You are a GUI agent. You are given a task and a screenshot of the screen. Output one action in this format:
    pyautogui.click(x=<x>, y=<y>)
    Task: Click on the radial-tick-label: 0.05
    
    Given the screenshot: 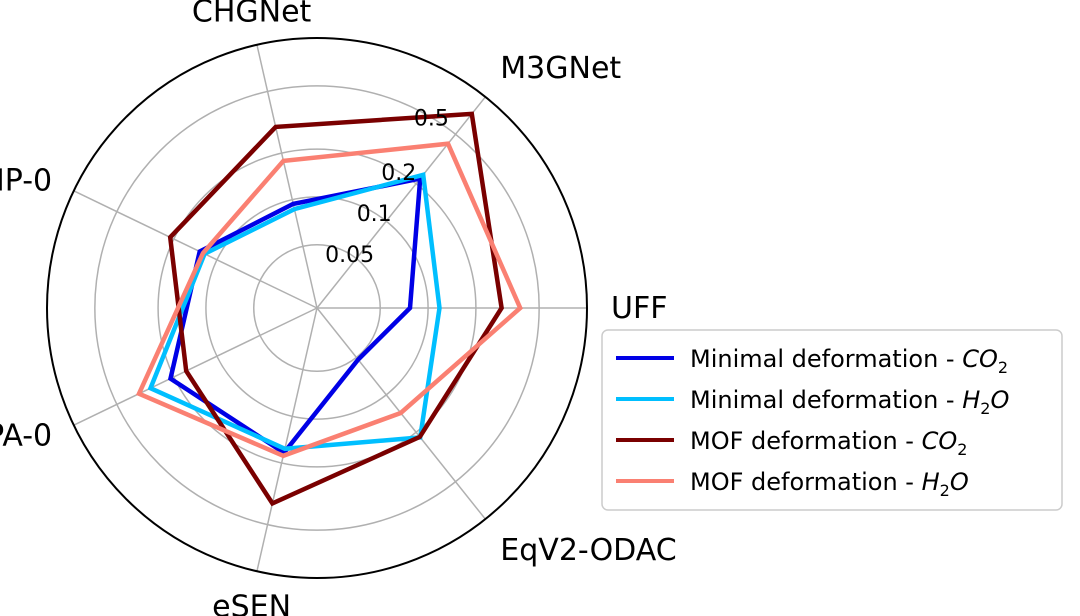 What is the action you would take?
    pyautogui.click(x=349, y=255)
    